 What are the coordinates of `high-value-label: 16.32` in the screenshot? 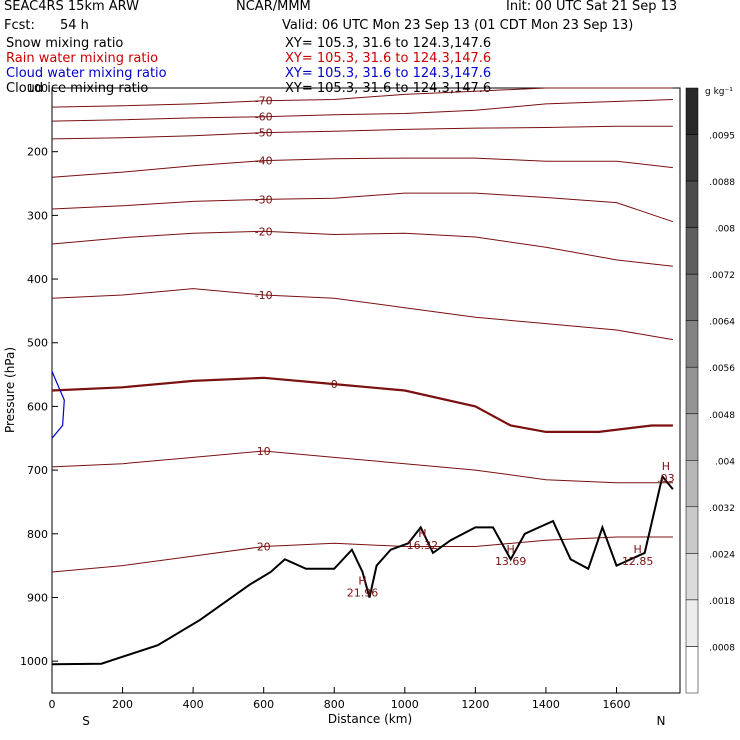 It's located at (423, 545).